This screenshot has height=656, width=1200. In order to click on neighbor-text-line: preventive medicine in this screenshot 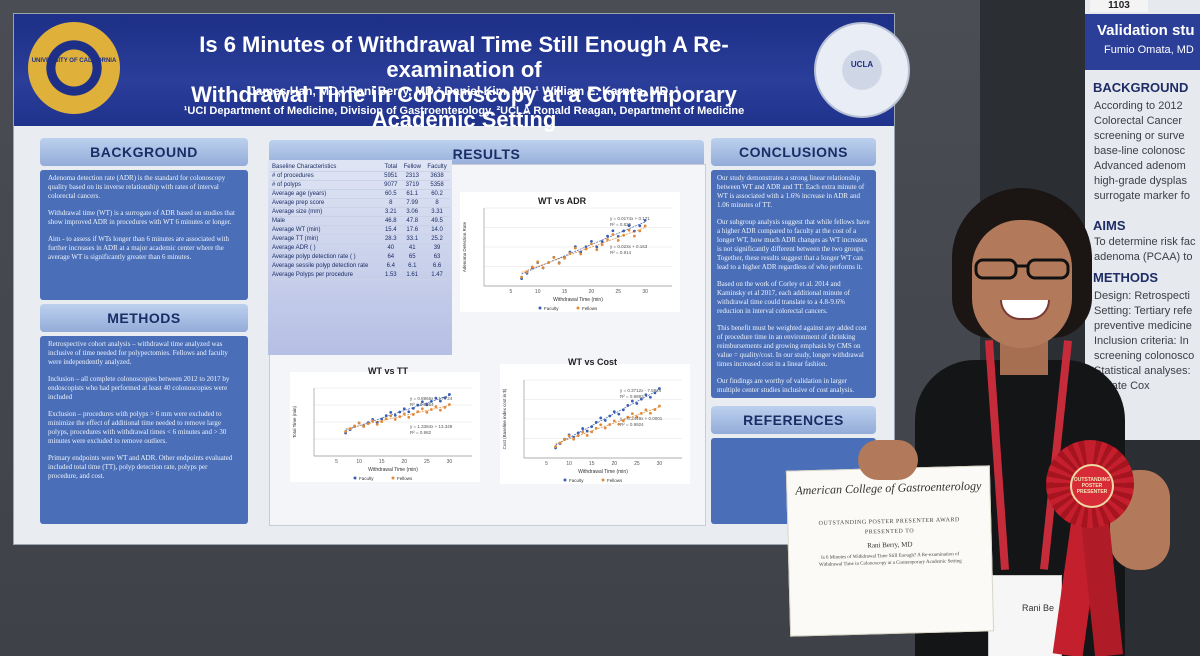, I will do `click(1143, 326)`.